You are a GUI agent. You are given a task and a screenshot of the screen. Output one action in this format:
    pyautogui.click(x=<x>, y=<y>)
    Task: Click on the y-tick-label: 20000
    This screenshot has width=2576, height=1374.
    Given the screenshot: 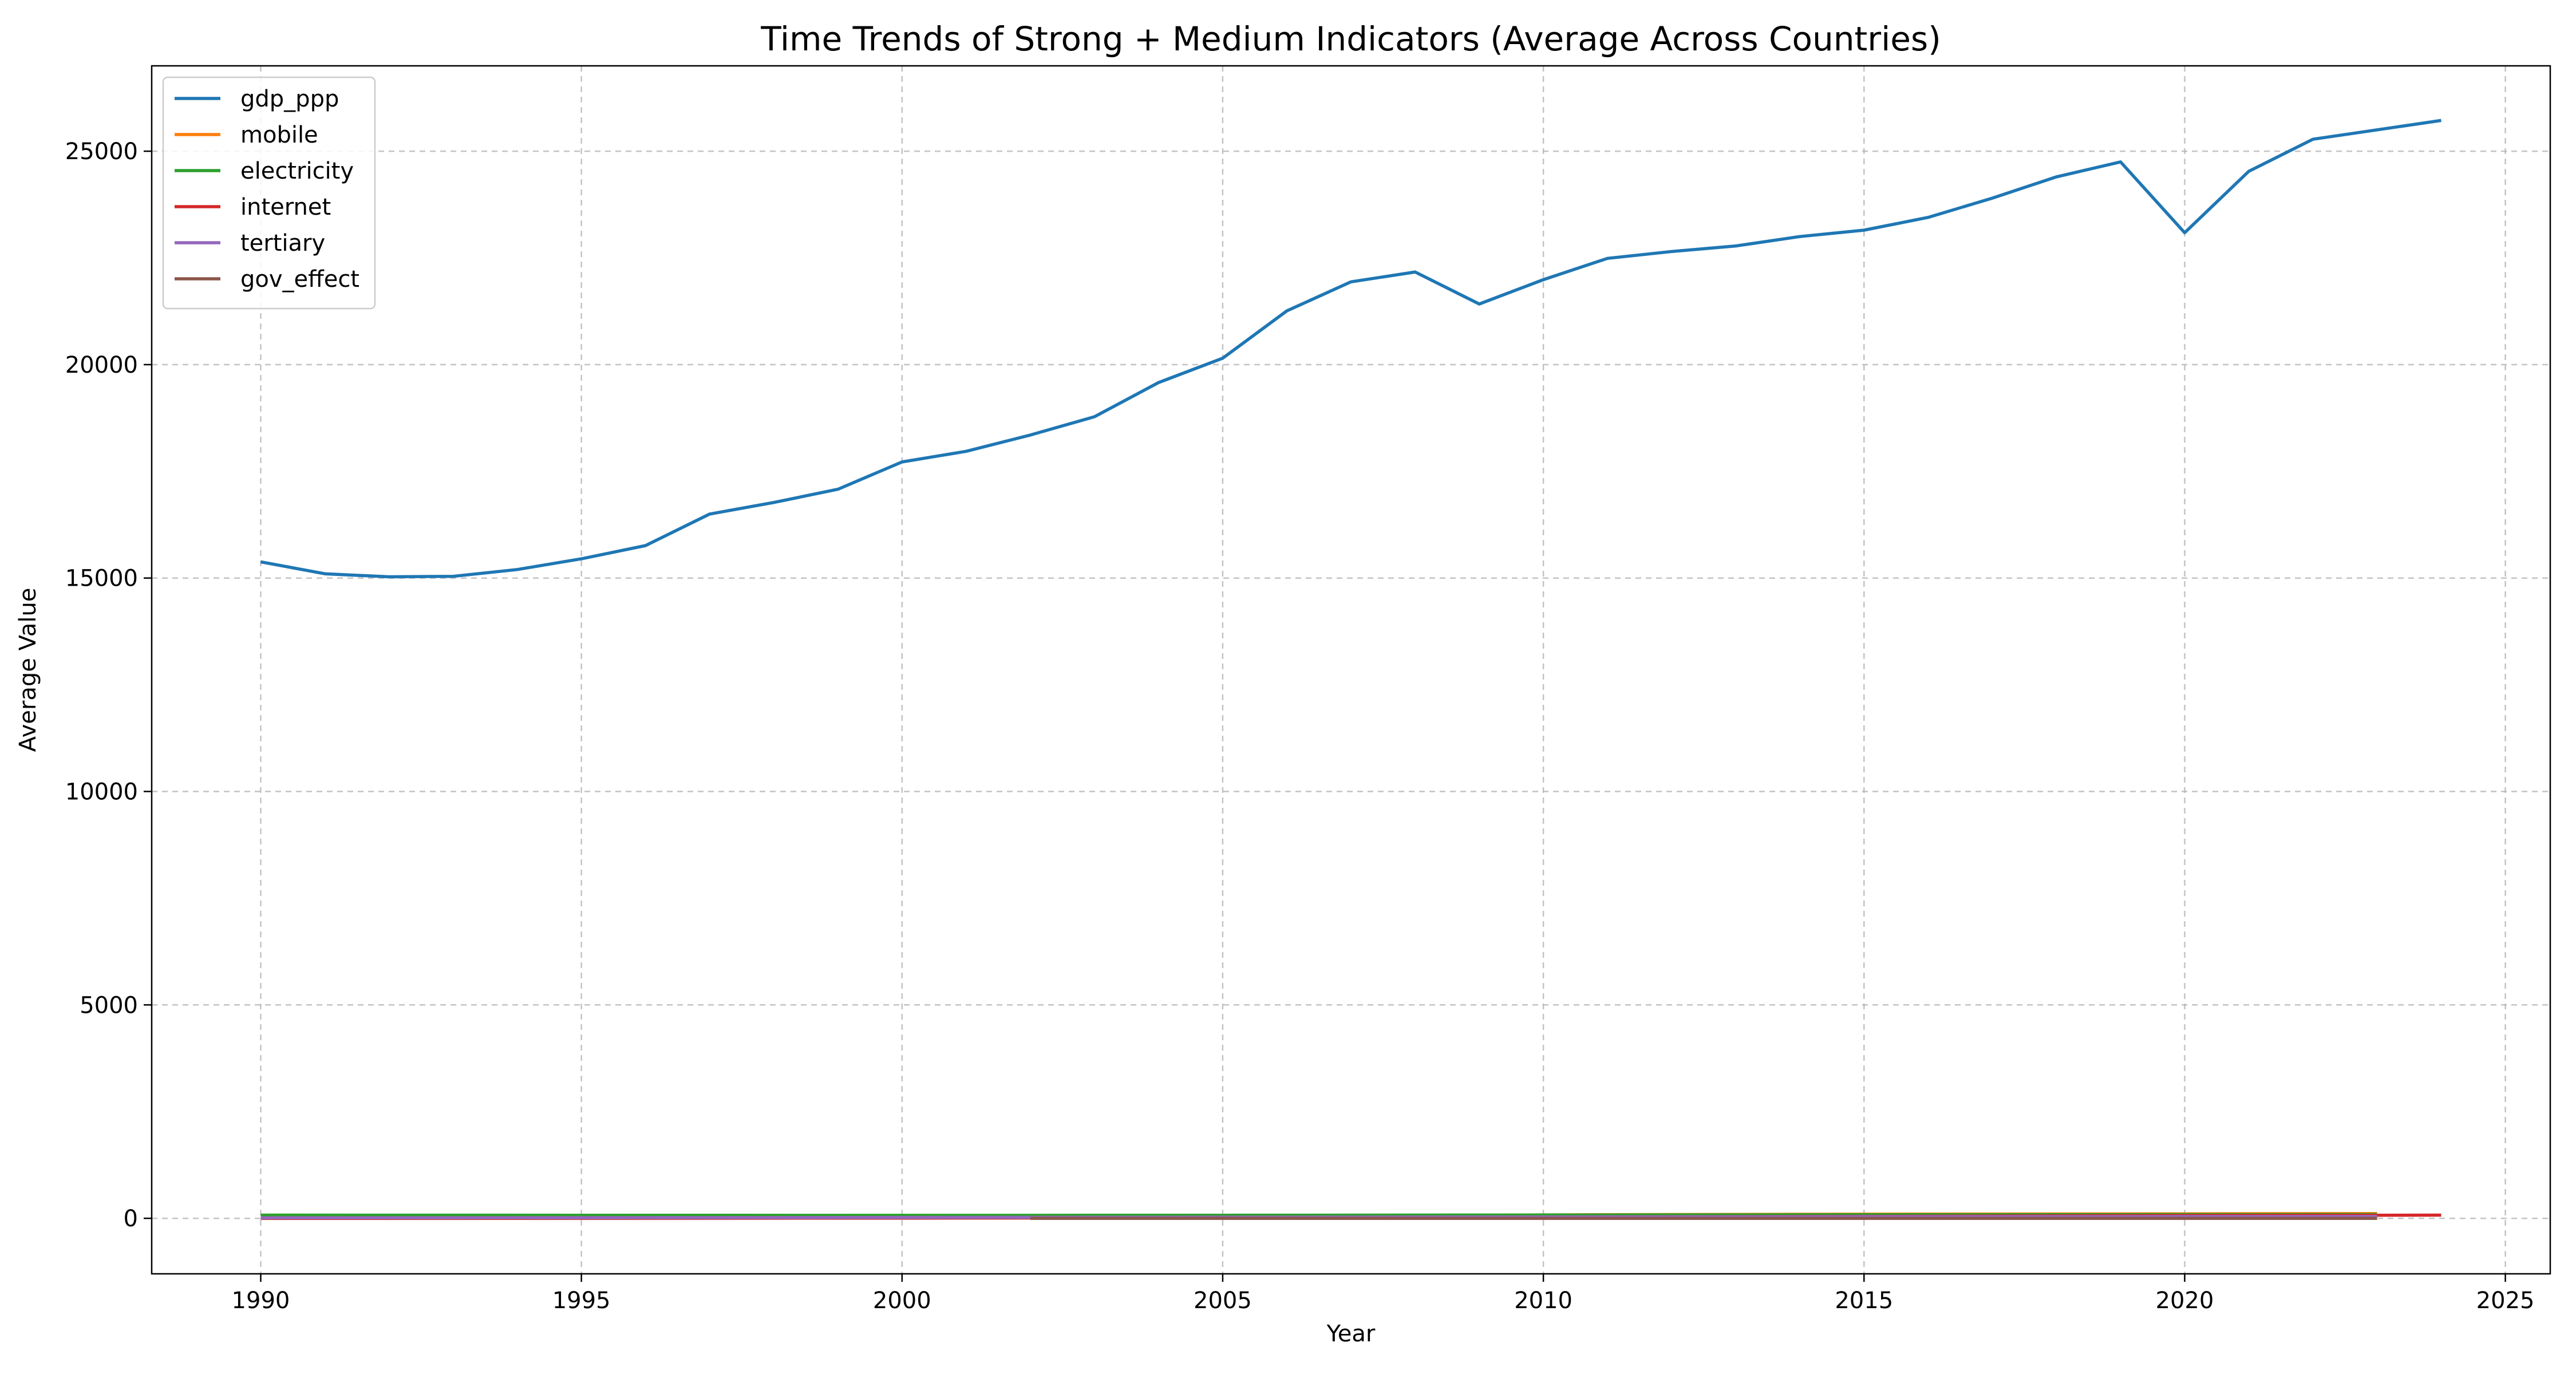 What is the action you would take?
    pyautogui.click(x=101, y=365)
    